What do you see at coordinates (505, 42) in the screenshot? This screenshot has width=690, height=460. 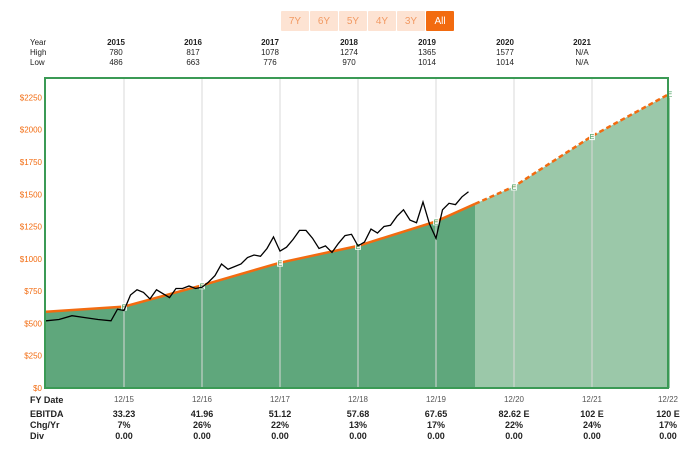 I see `stats-year-value: 2020` at bounding box center [505, 42].